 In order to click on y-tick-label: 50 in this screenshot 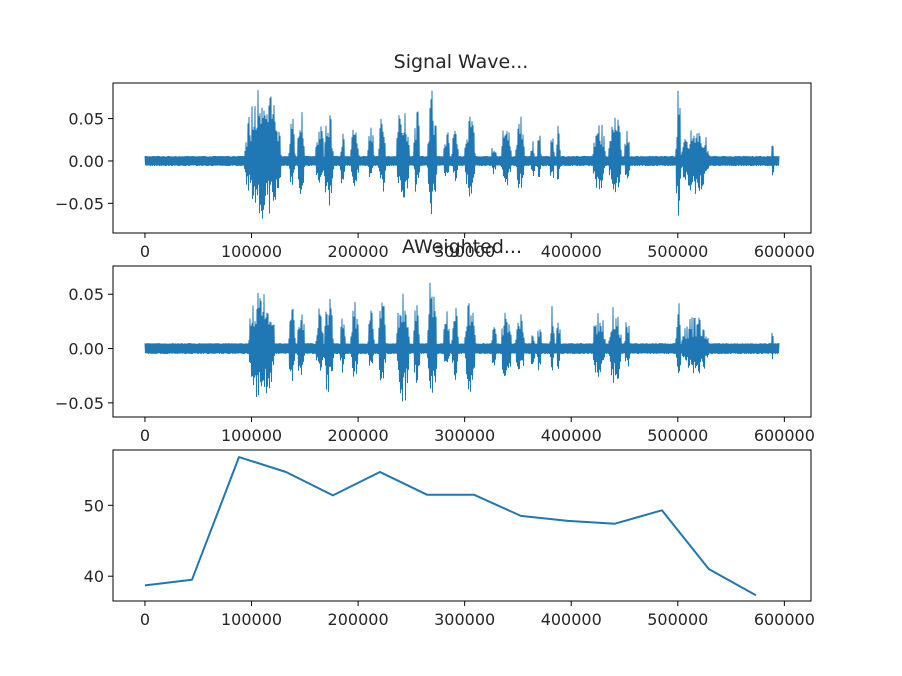, I will do `click(94, 505)`.